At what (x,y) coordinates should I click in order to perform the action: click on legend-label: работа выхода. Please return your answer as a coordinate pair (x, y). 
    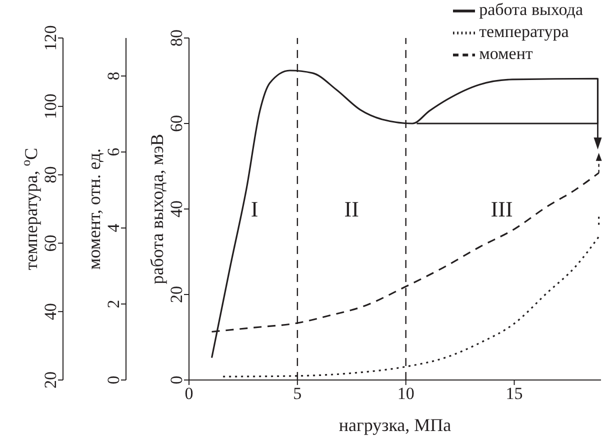
    Looking at the image, I should click on (531, 9).